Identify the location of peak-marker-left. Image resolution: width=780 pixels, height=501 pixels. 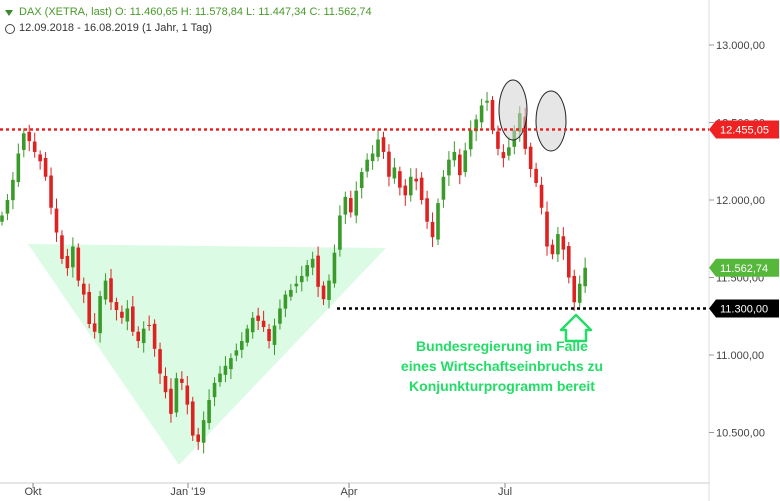
(513, 110).